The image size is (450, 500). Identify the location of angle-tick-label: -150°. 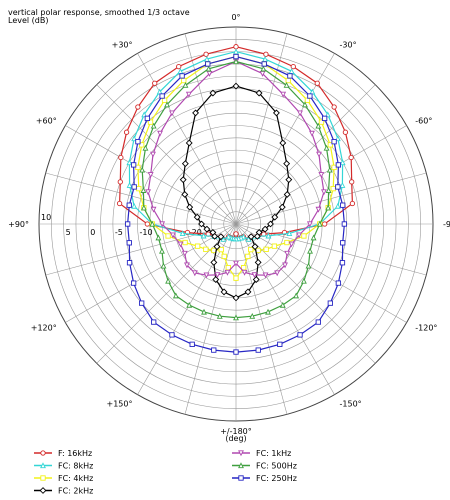
(351, 403).